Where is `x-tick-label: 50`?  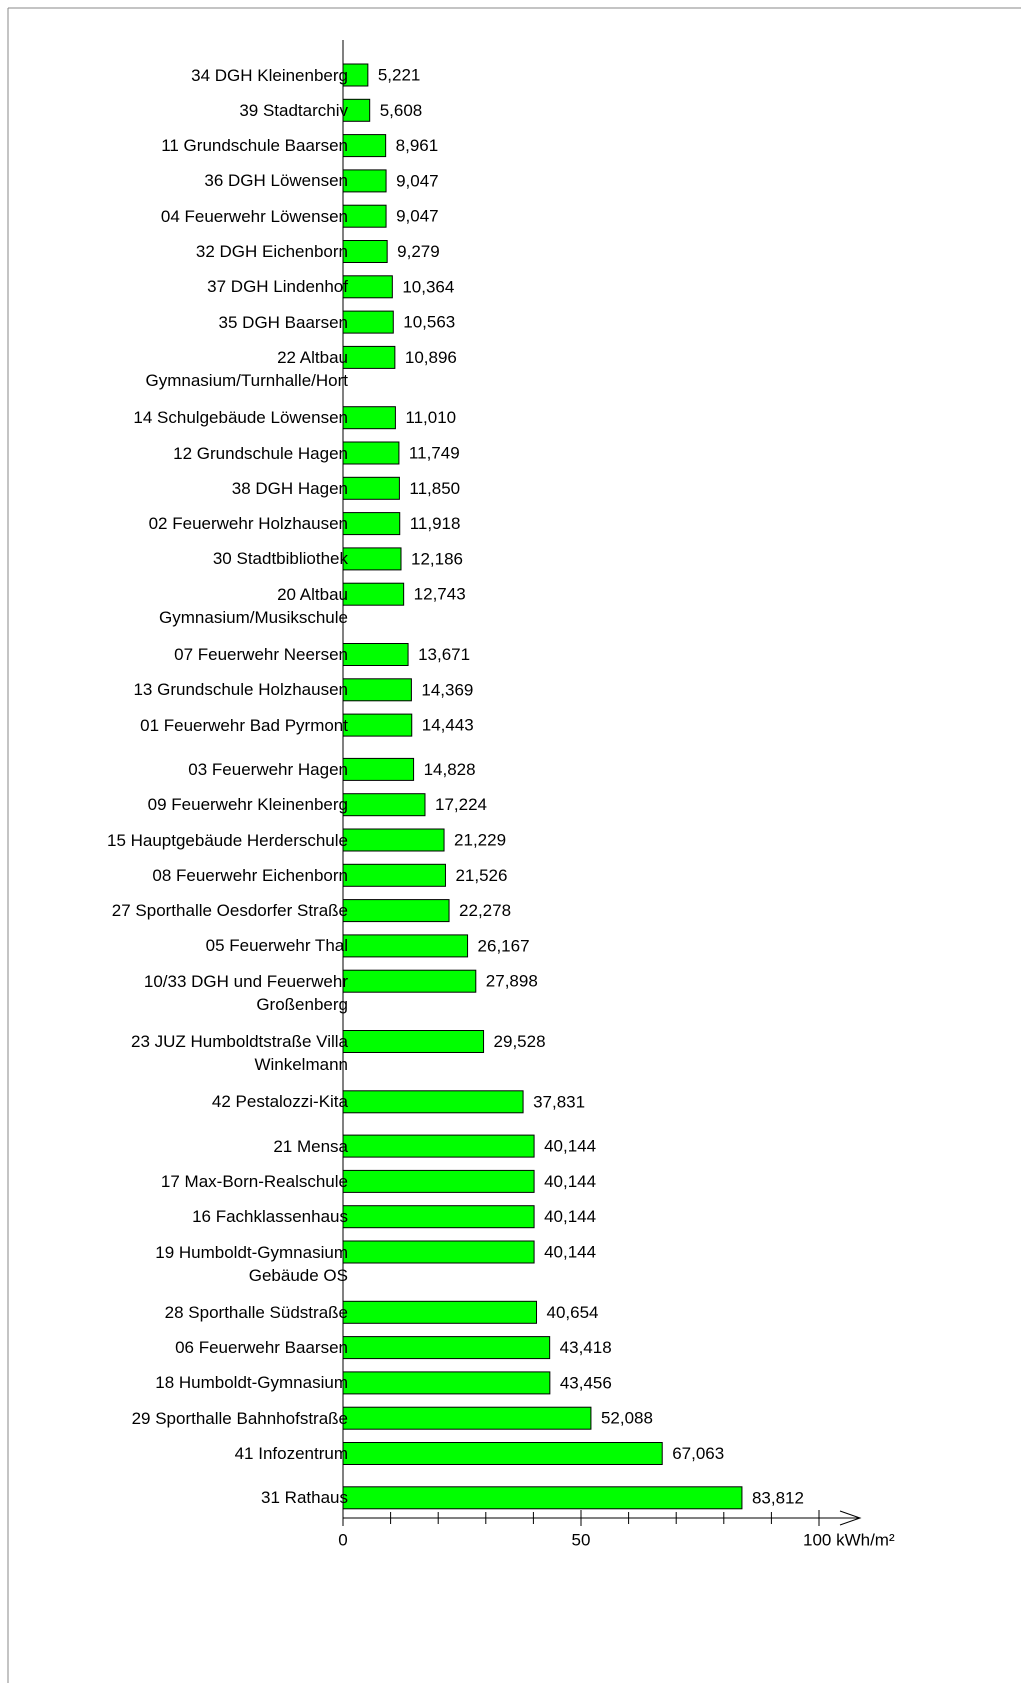
x-tick-label: 50 is located at coordinates (581, 1539).